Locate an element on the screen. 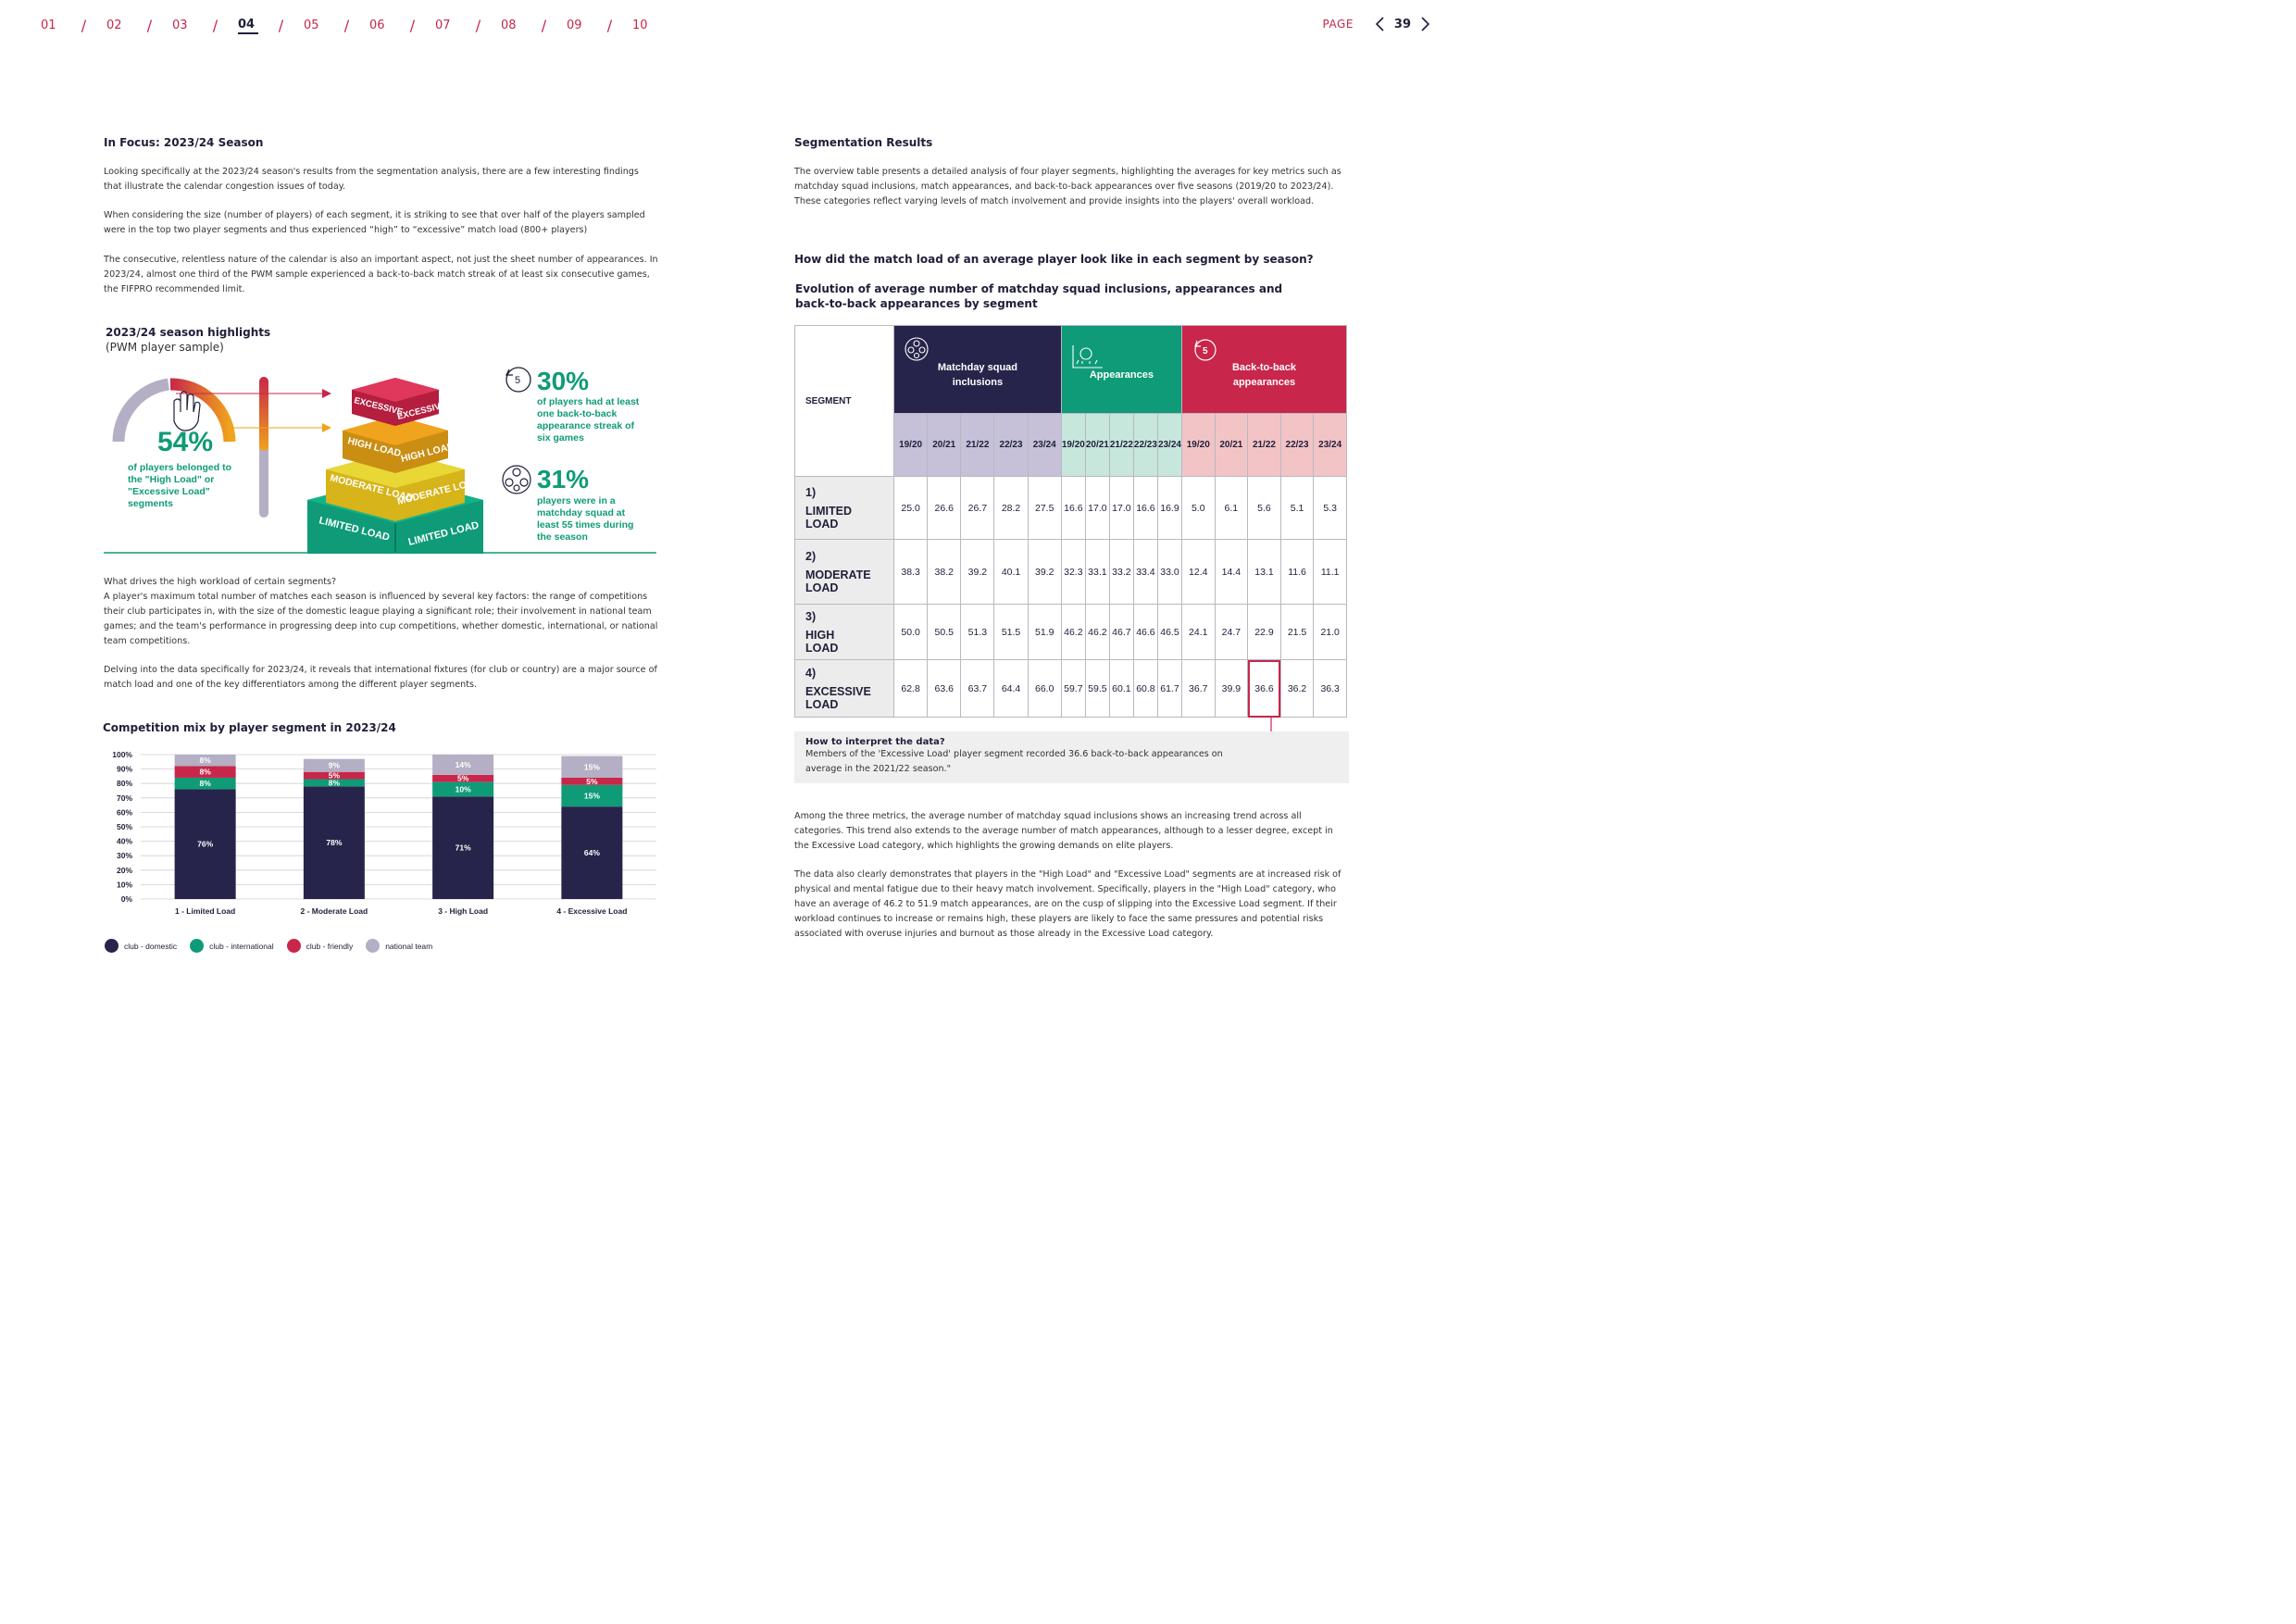 Image resolution: width=2296 pixels, height=1624 pixels. season-header: 20/21 is located at coordinates (944, 445).